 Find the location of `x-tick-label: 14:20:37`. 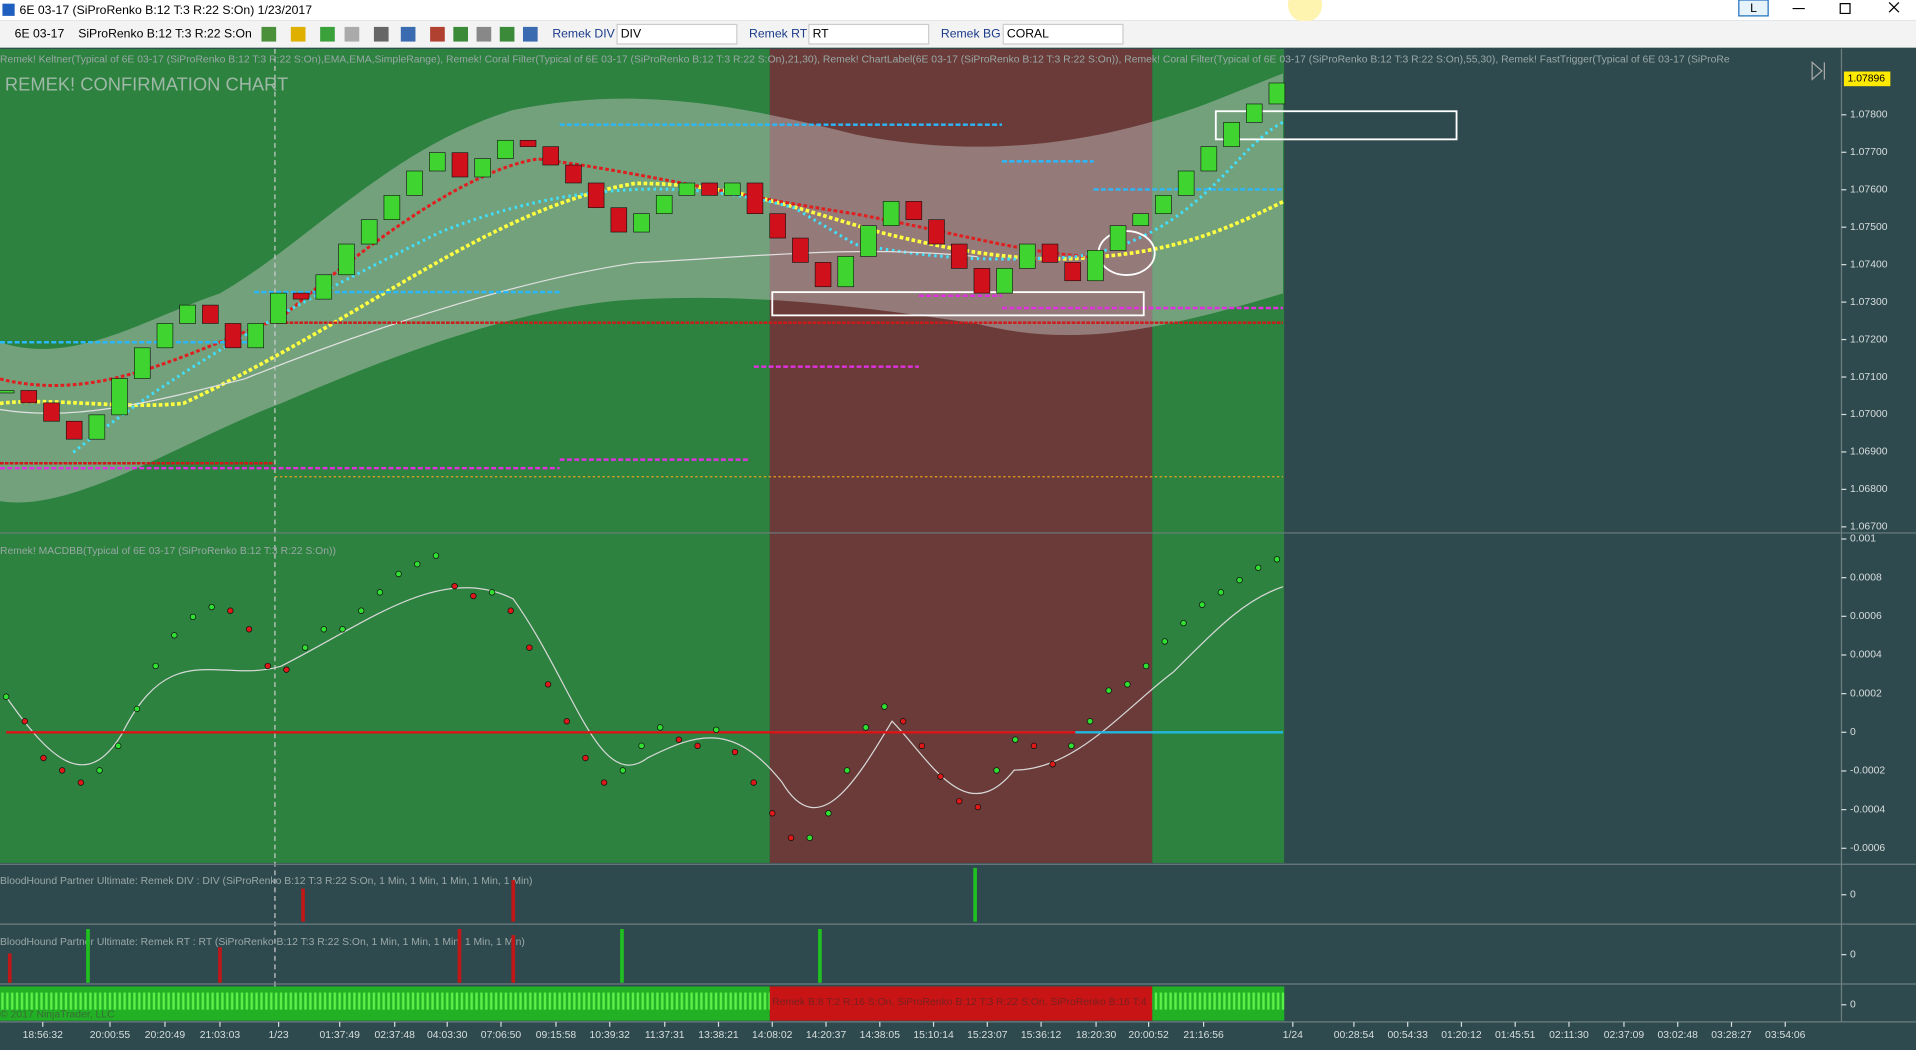

x-tick-label: 14:20:37 is located at coordinates (826, 1035).